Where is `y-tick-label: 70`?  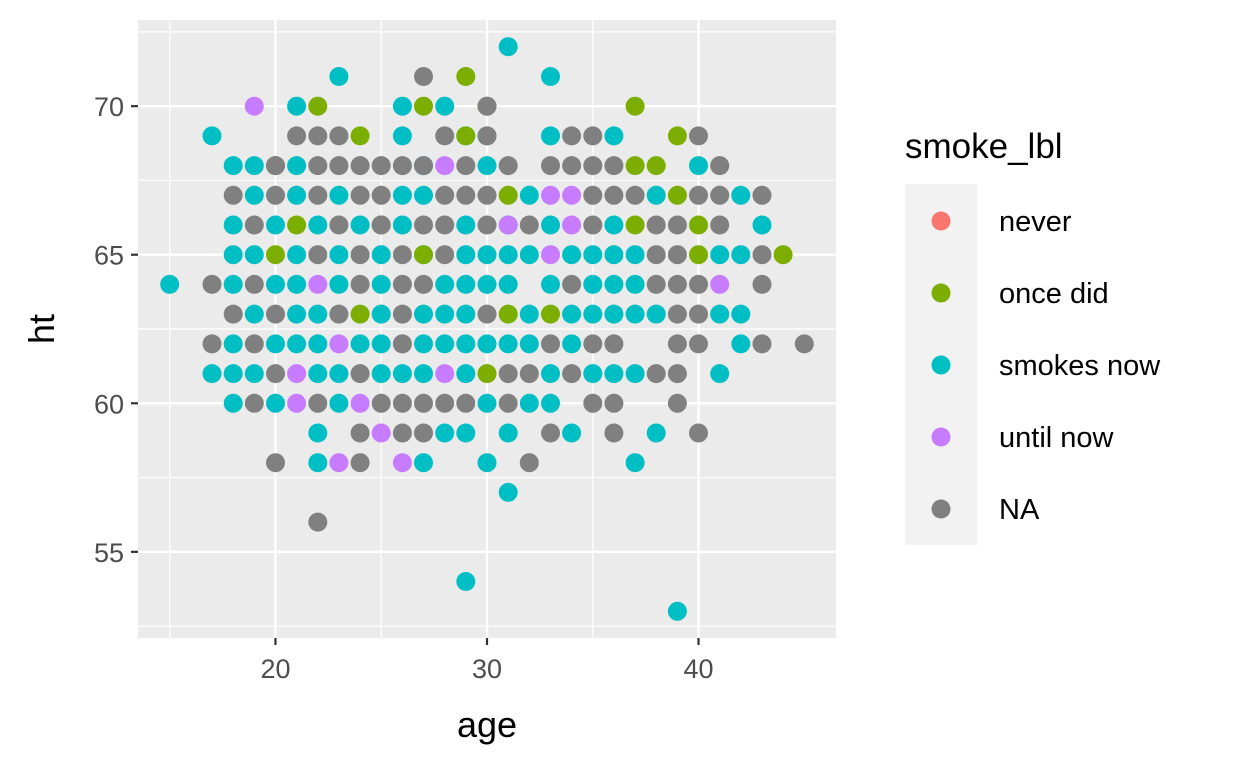
y-tick-label: 70 is located at coordinates (109, 107).